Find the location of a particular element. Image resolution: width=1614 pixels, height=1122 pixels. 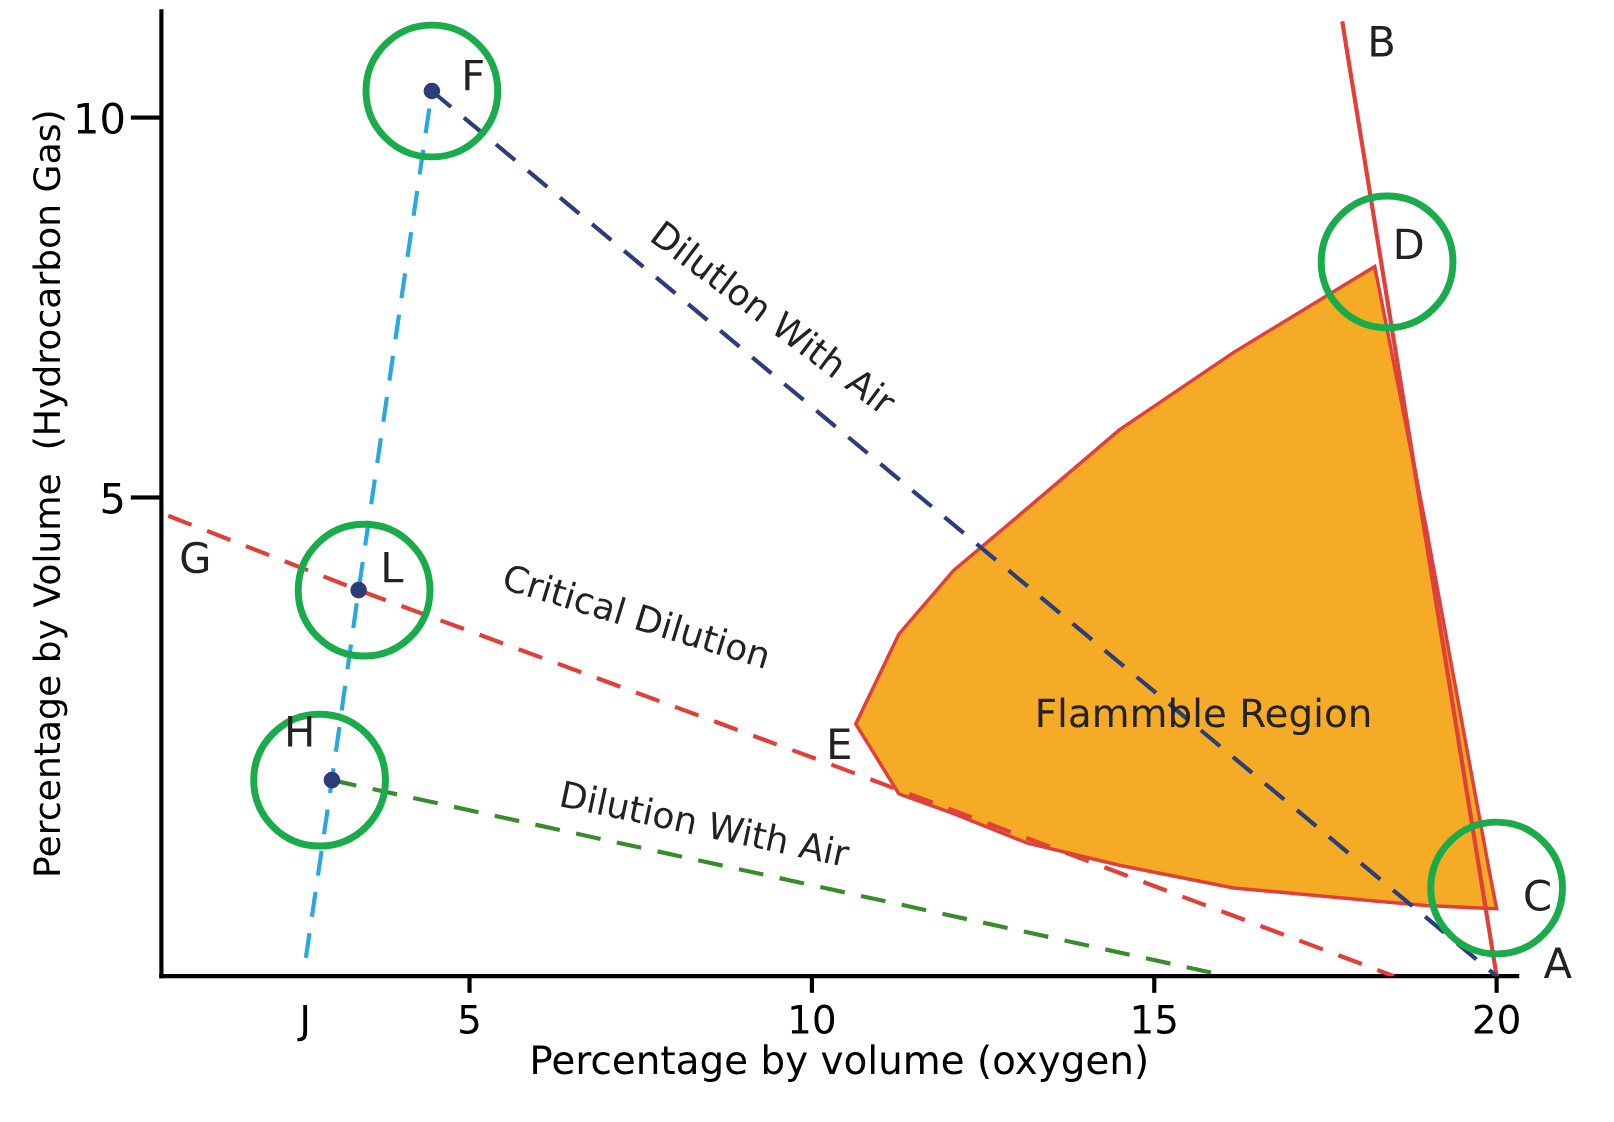

x-tick-label: J is located at coordinates (302, 1023).